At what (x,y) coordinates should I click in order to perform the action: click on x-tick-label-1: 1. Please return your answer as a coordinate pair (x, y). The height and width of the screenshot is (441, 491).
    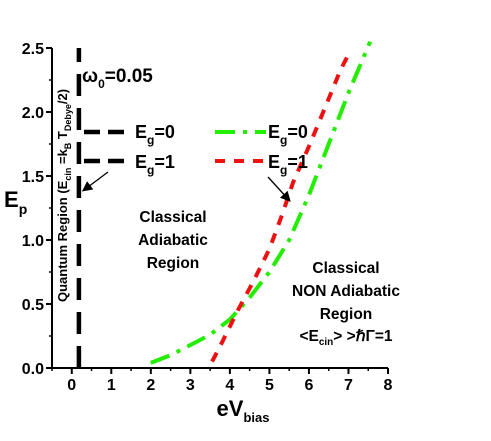
    Looking at the image, I should click on (111, 385).